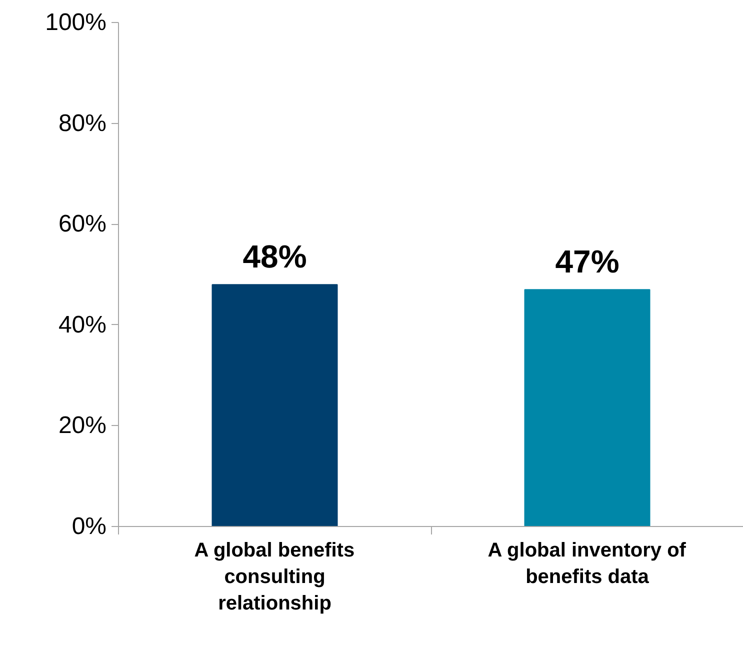 The height and width of the screenshot is (645, 743). I want to click on y-tick-label: 0%, so click(89, 526).